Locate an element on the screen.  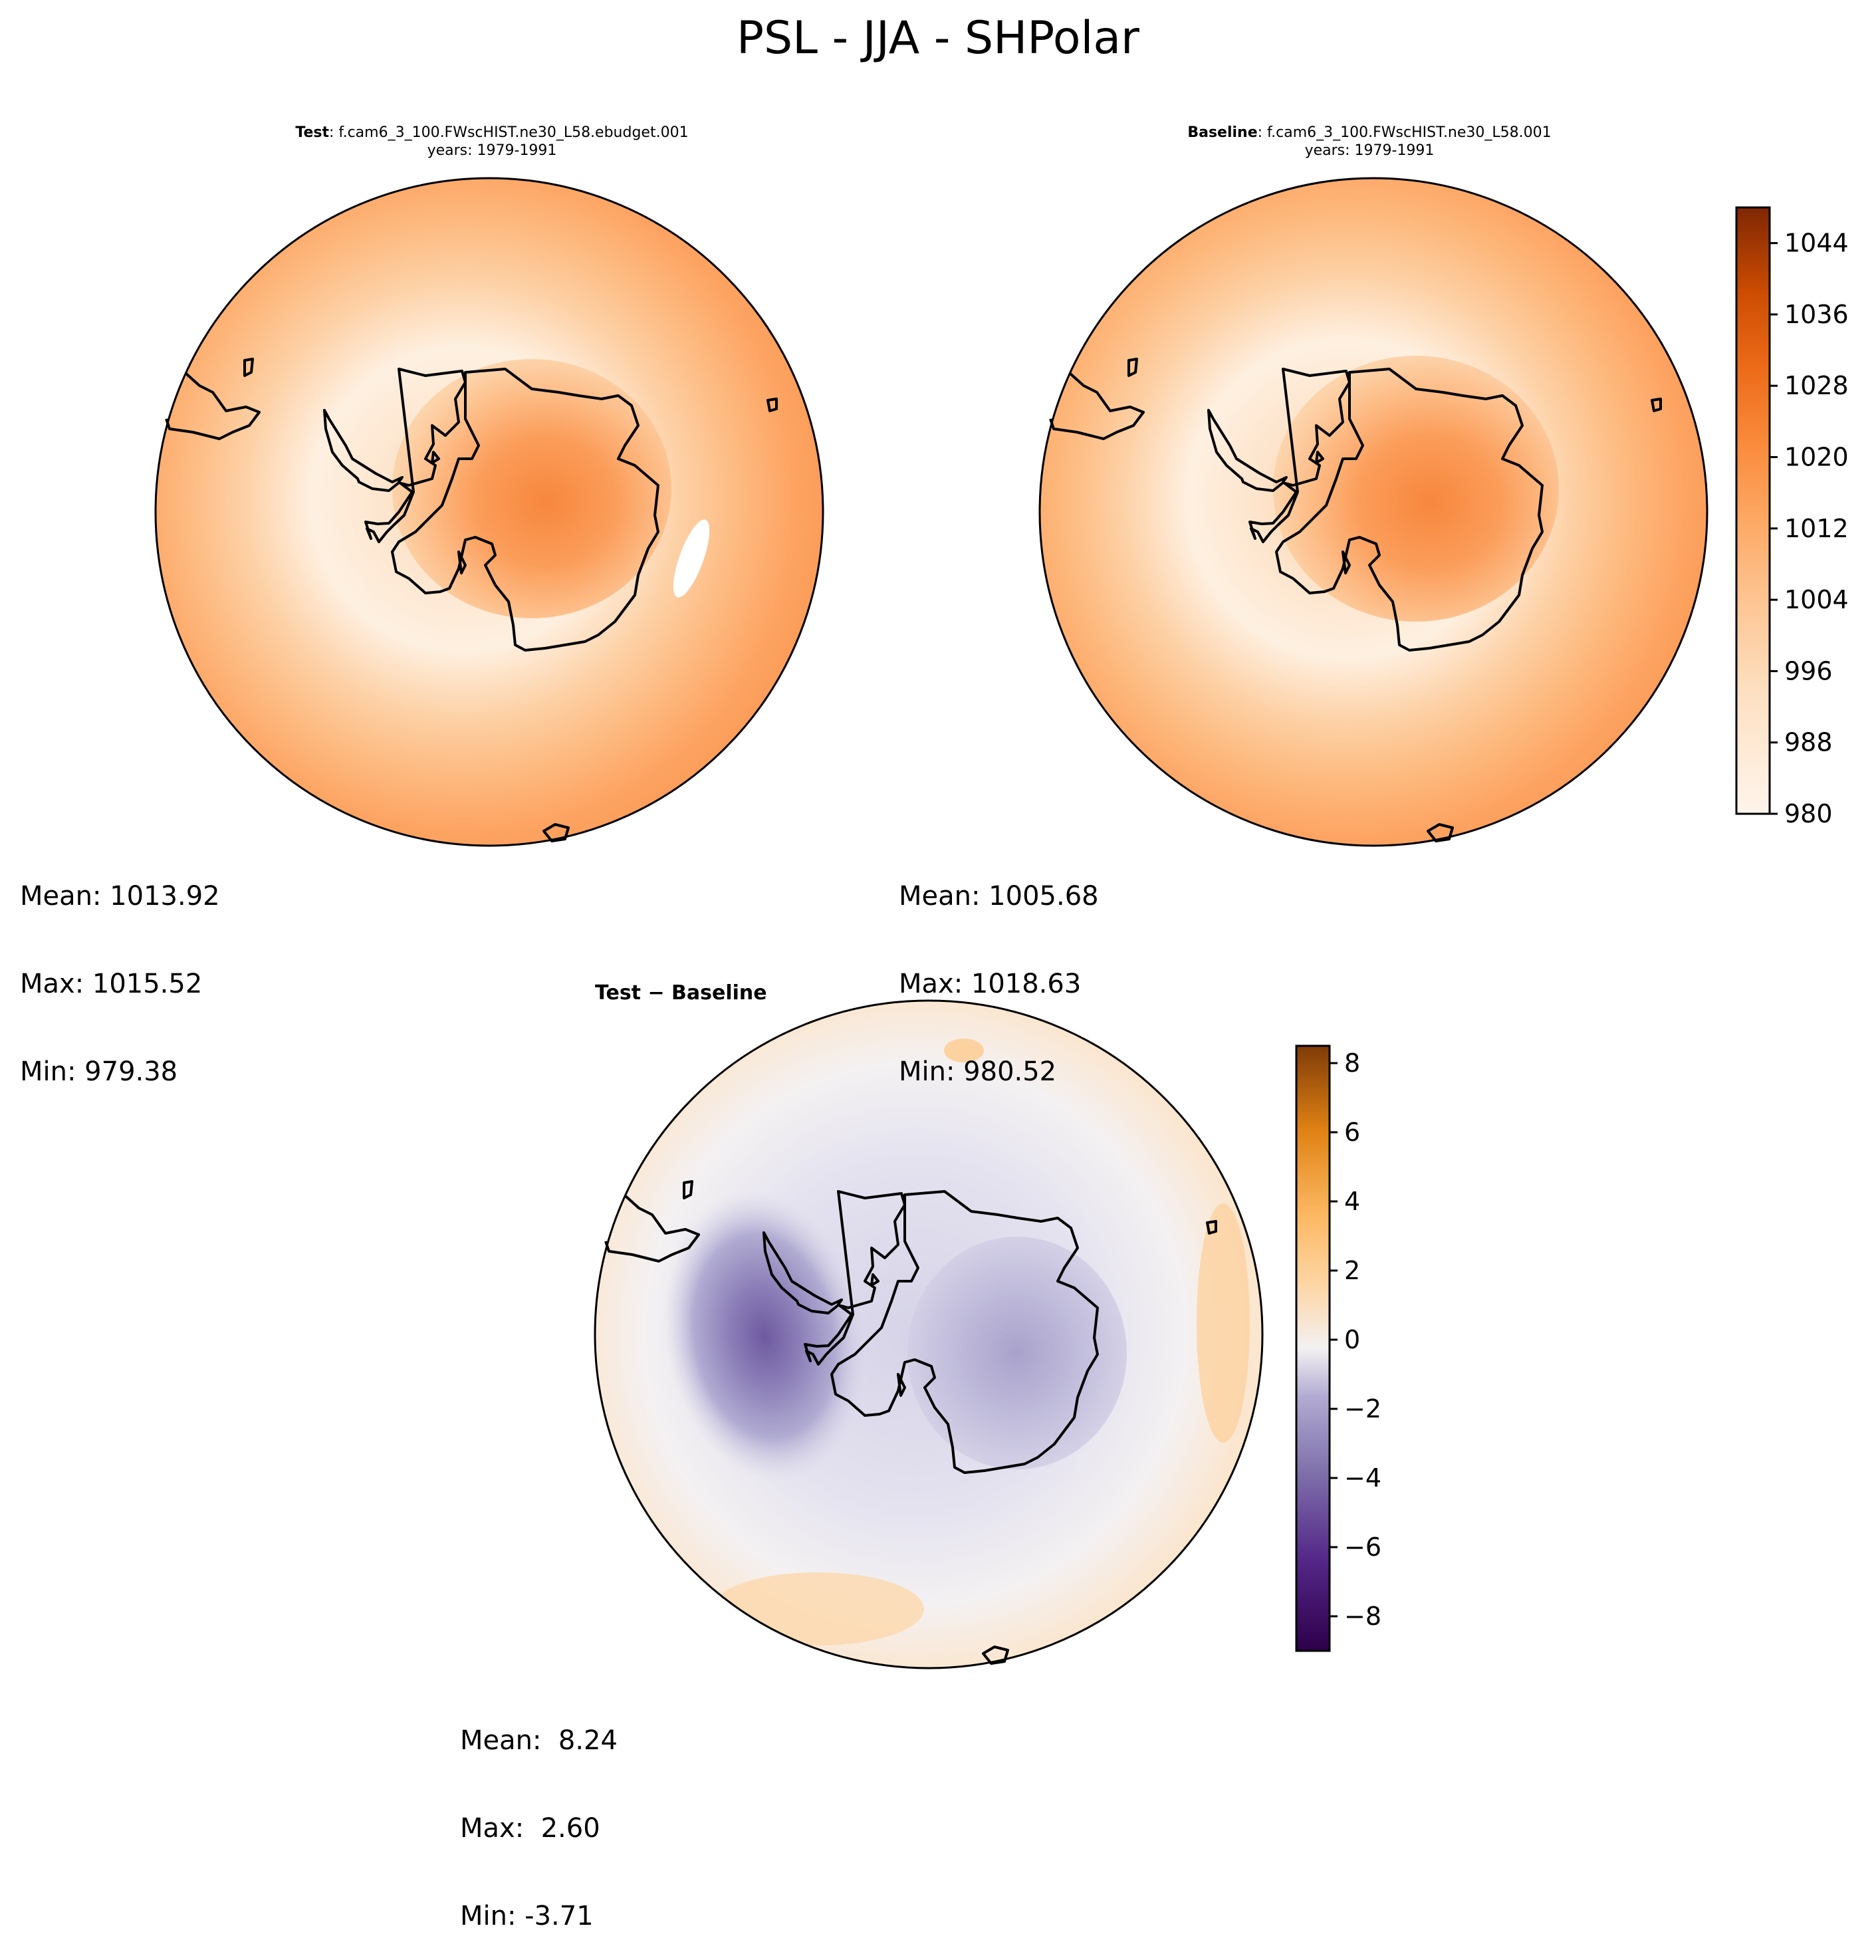
psl-colorbar: 980 988 996 1004 1012 1020 1028 1036 1044 is located at coordinates (1792, 517).